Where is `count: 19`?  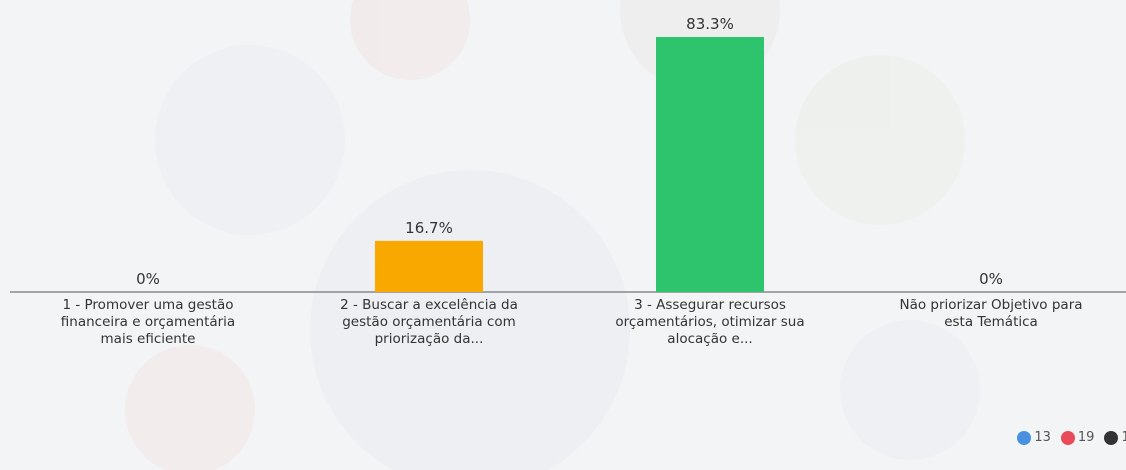 count: 19 is located at coordinates (1086, 437).